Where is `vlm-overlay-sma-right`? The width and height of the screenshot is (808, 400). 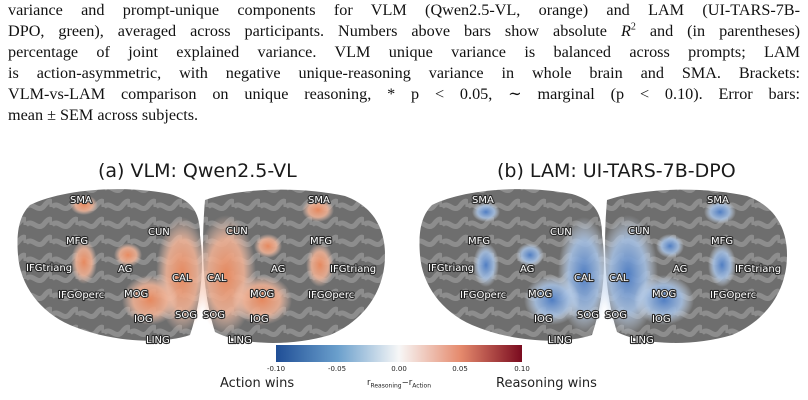 vlm-overlay-sma-right is located at coordinates (318, 210).